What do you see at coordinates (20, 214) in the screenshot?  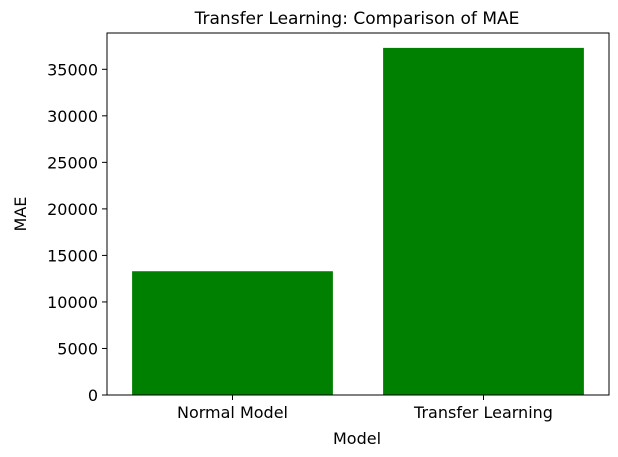 I see `y-axis-label: MAE` at bounding box center [20, 214].